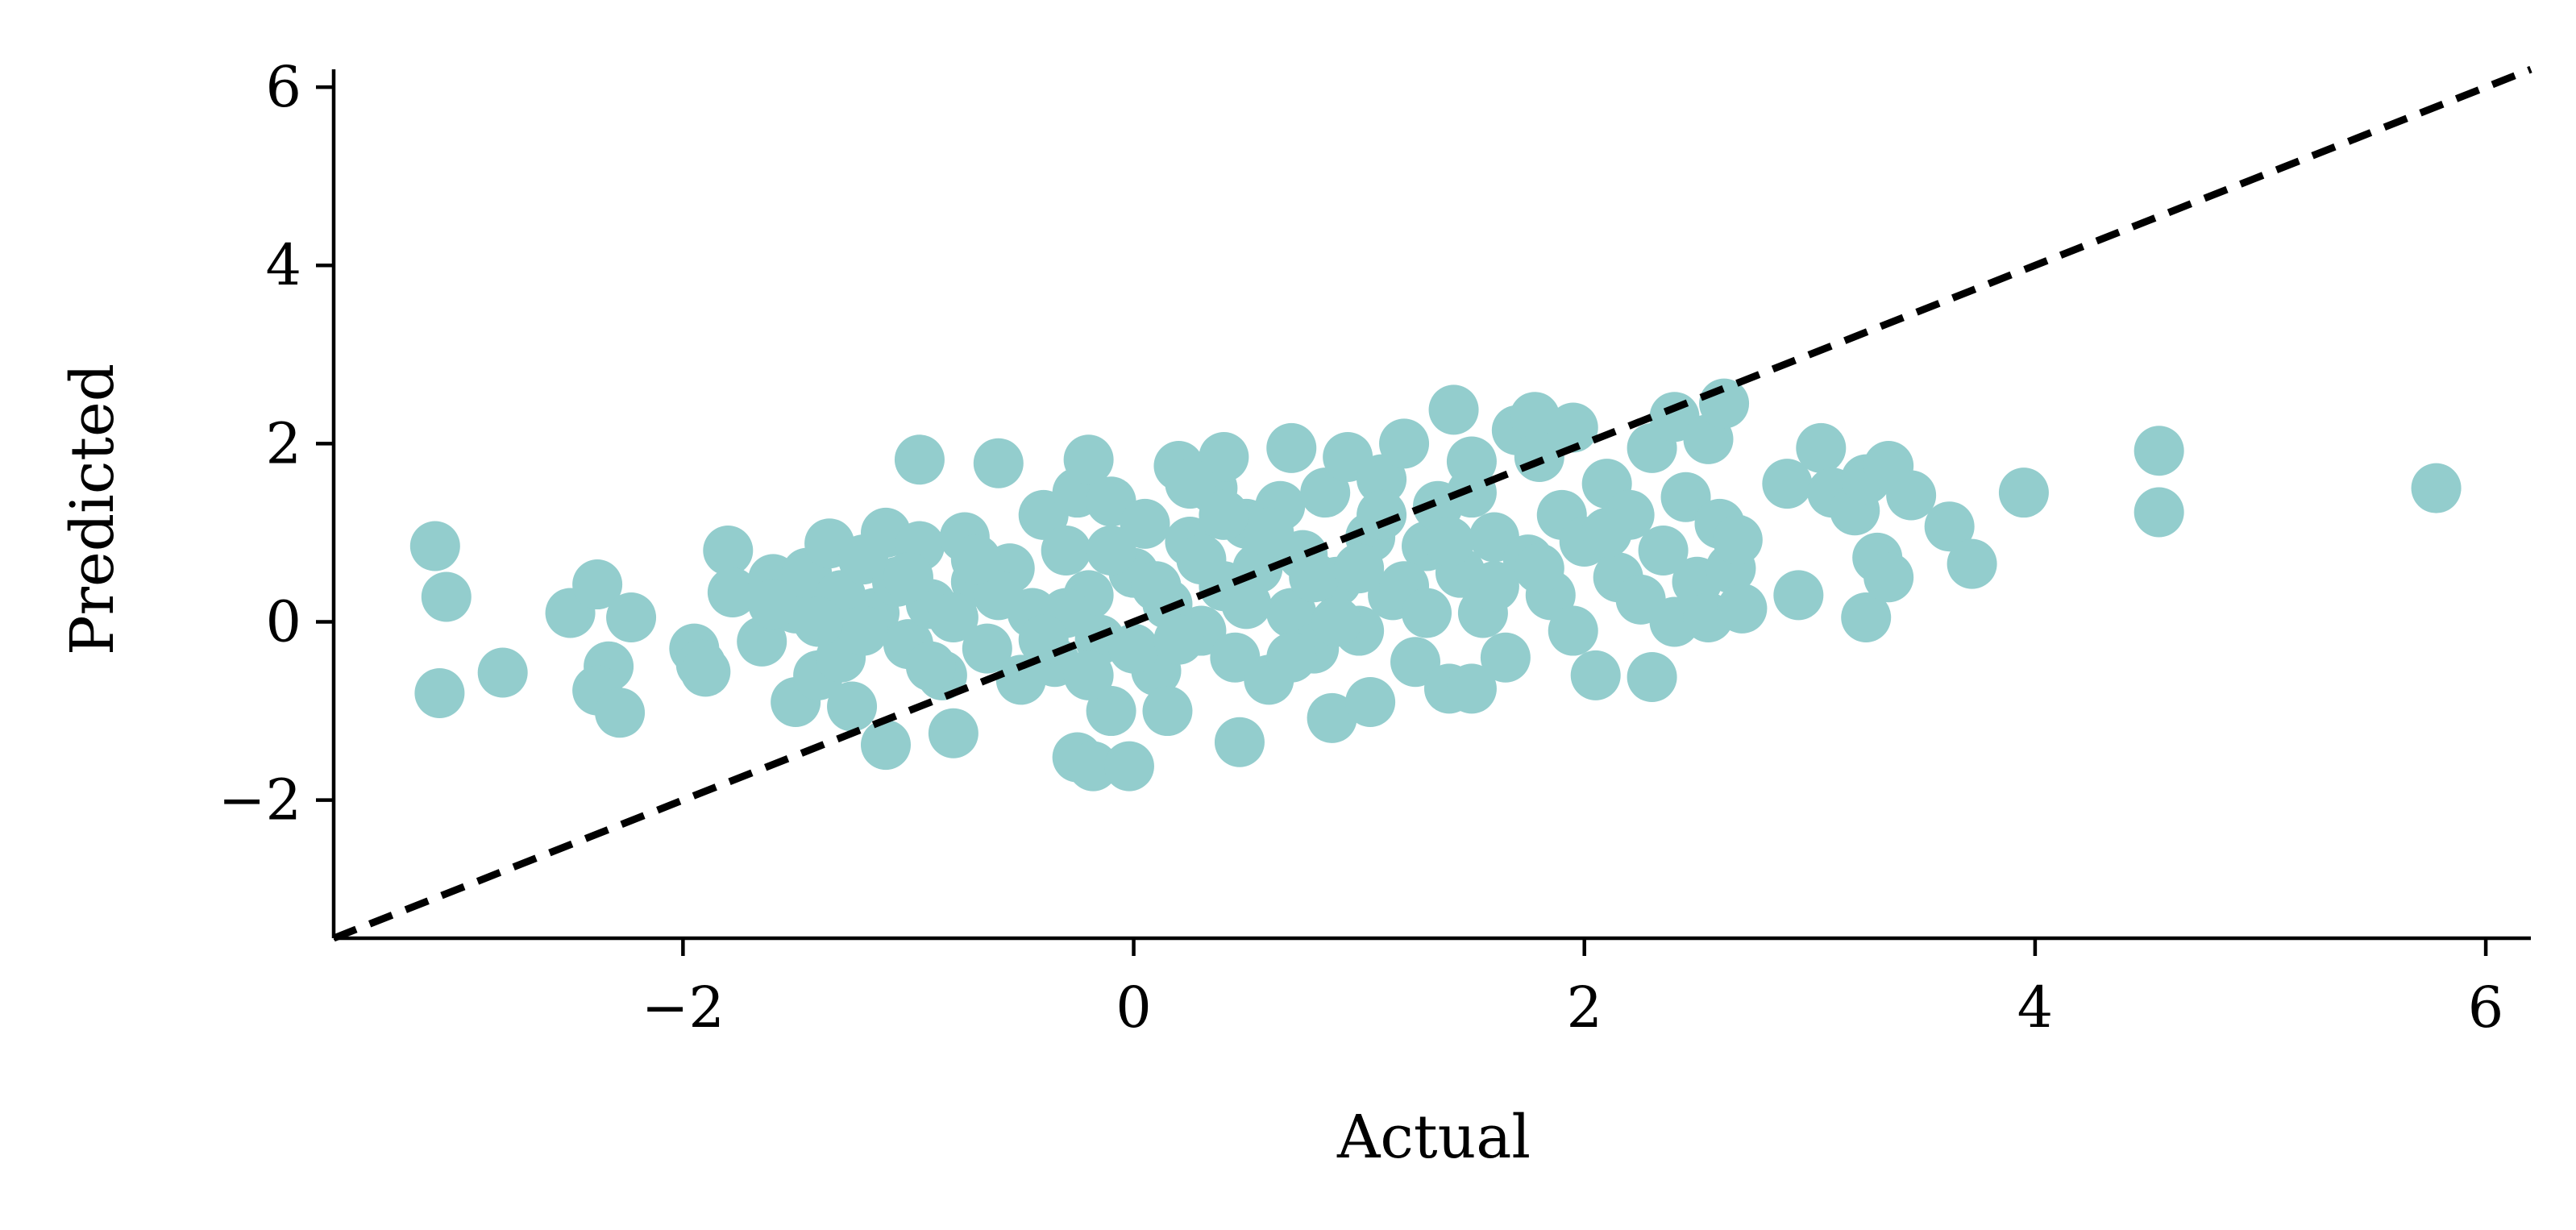 This screenshot has height=1230, width=2576. I want to click on y-axis-title: Predicted, so click(92, 509).